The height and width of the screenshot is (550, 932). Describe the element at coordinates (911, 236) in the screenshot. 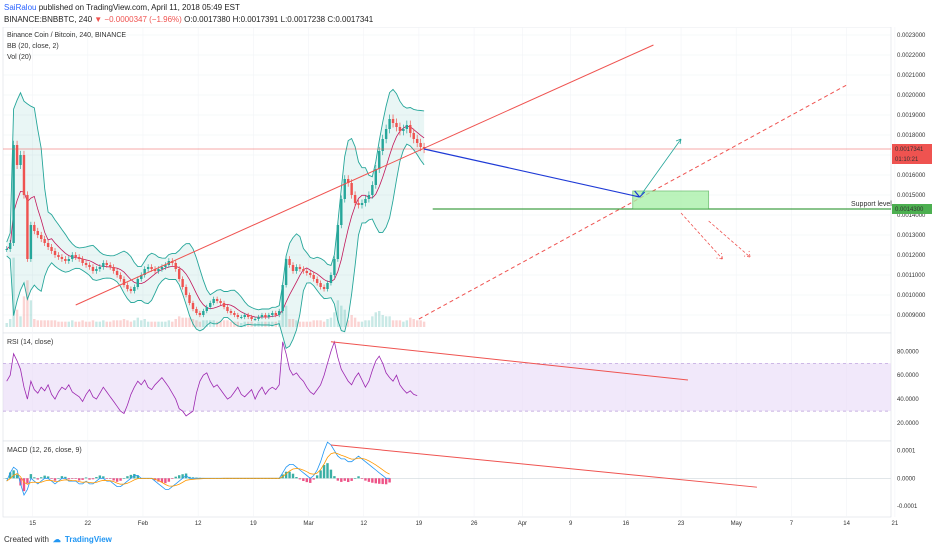

I see `price-tick-label: 0.0013000` at that location.